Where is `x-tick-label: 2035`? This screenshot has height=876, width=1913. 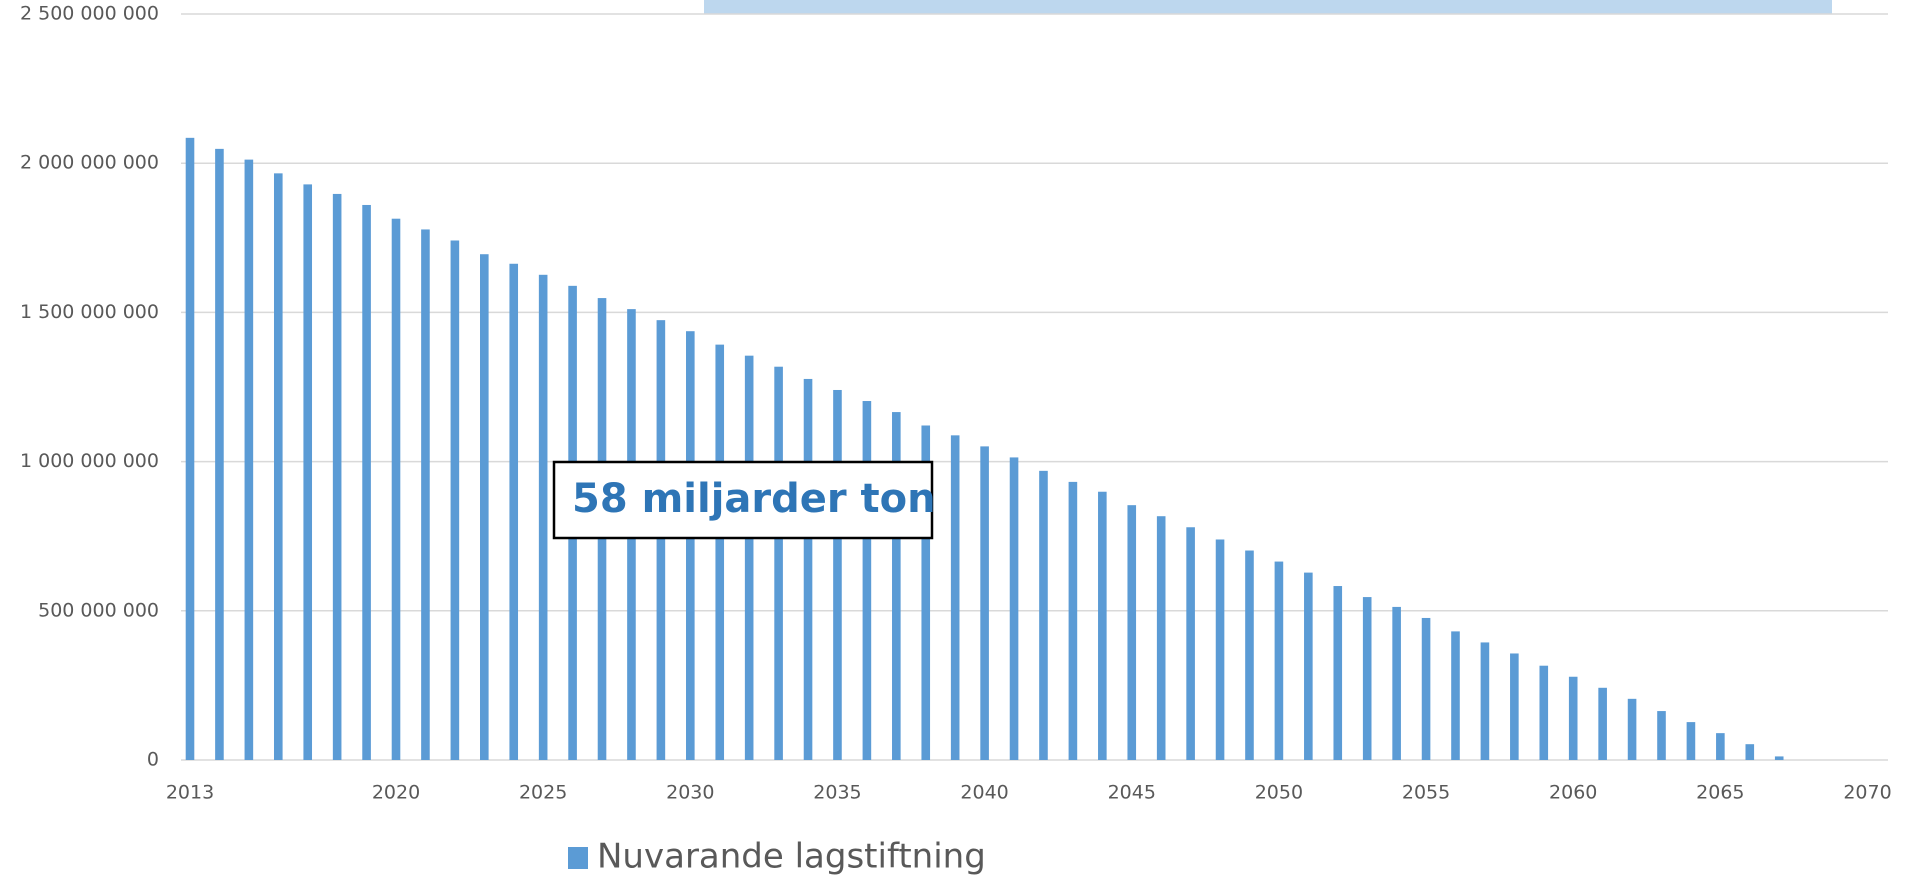
x-tick-label: 2035 is located at coordinates (837, 793).